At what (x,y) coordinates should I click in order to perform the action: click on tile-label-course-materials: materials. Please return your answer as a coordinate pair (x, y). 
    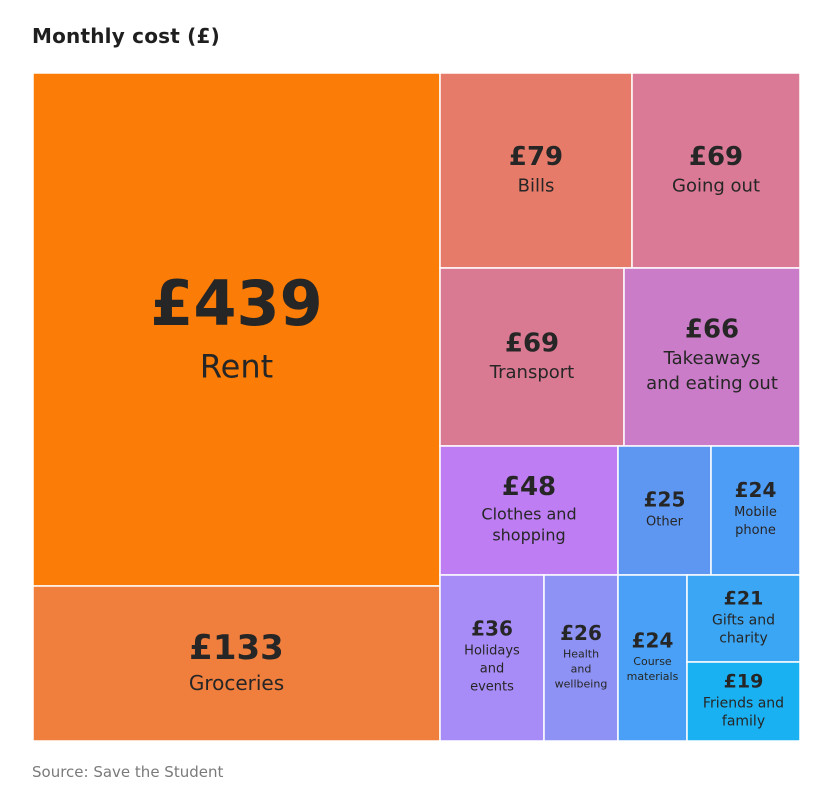
    Looking at the image, I should click on (653, 676).